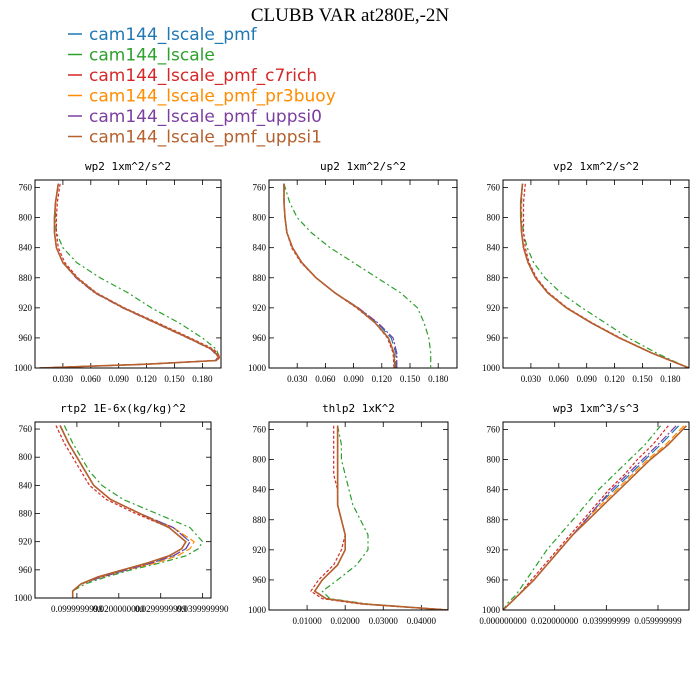 The width and height of the screenshot is (700, 700). I want to click on x-tick-label: 0.059999999, so click(658, 621).